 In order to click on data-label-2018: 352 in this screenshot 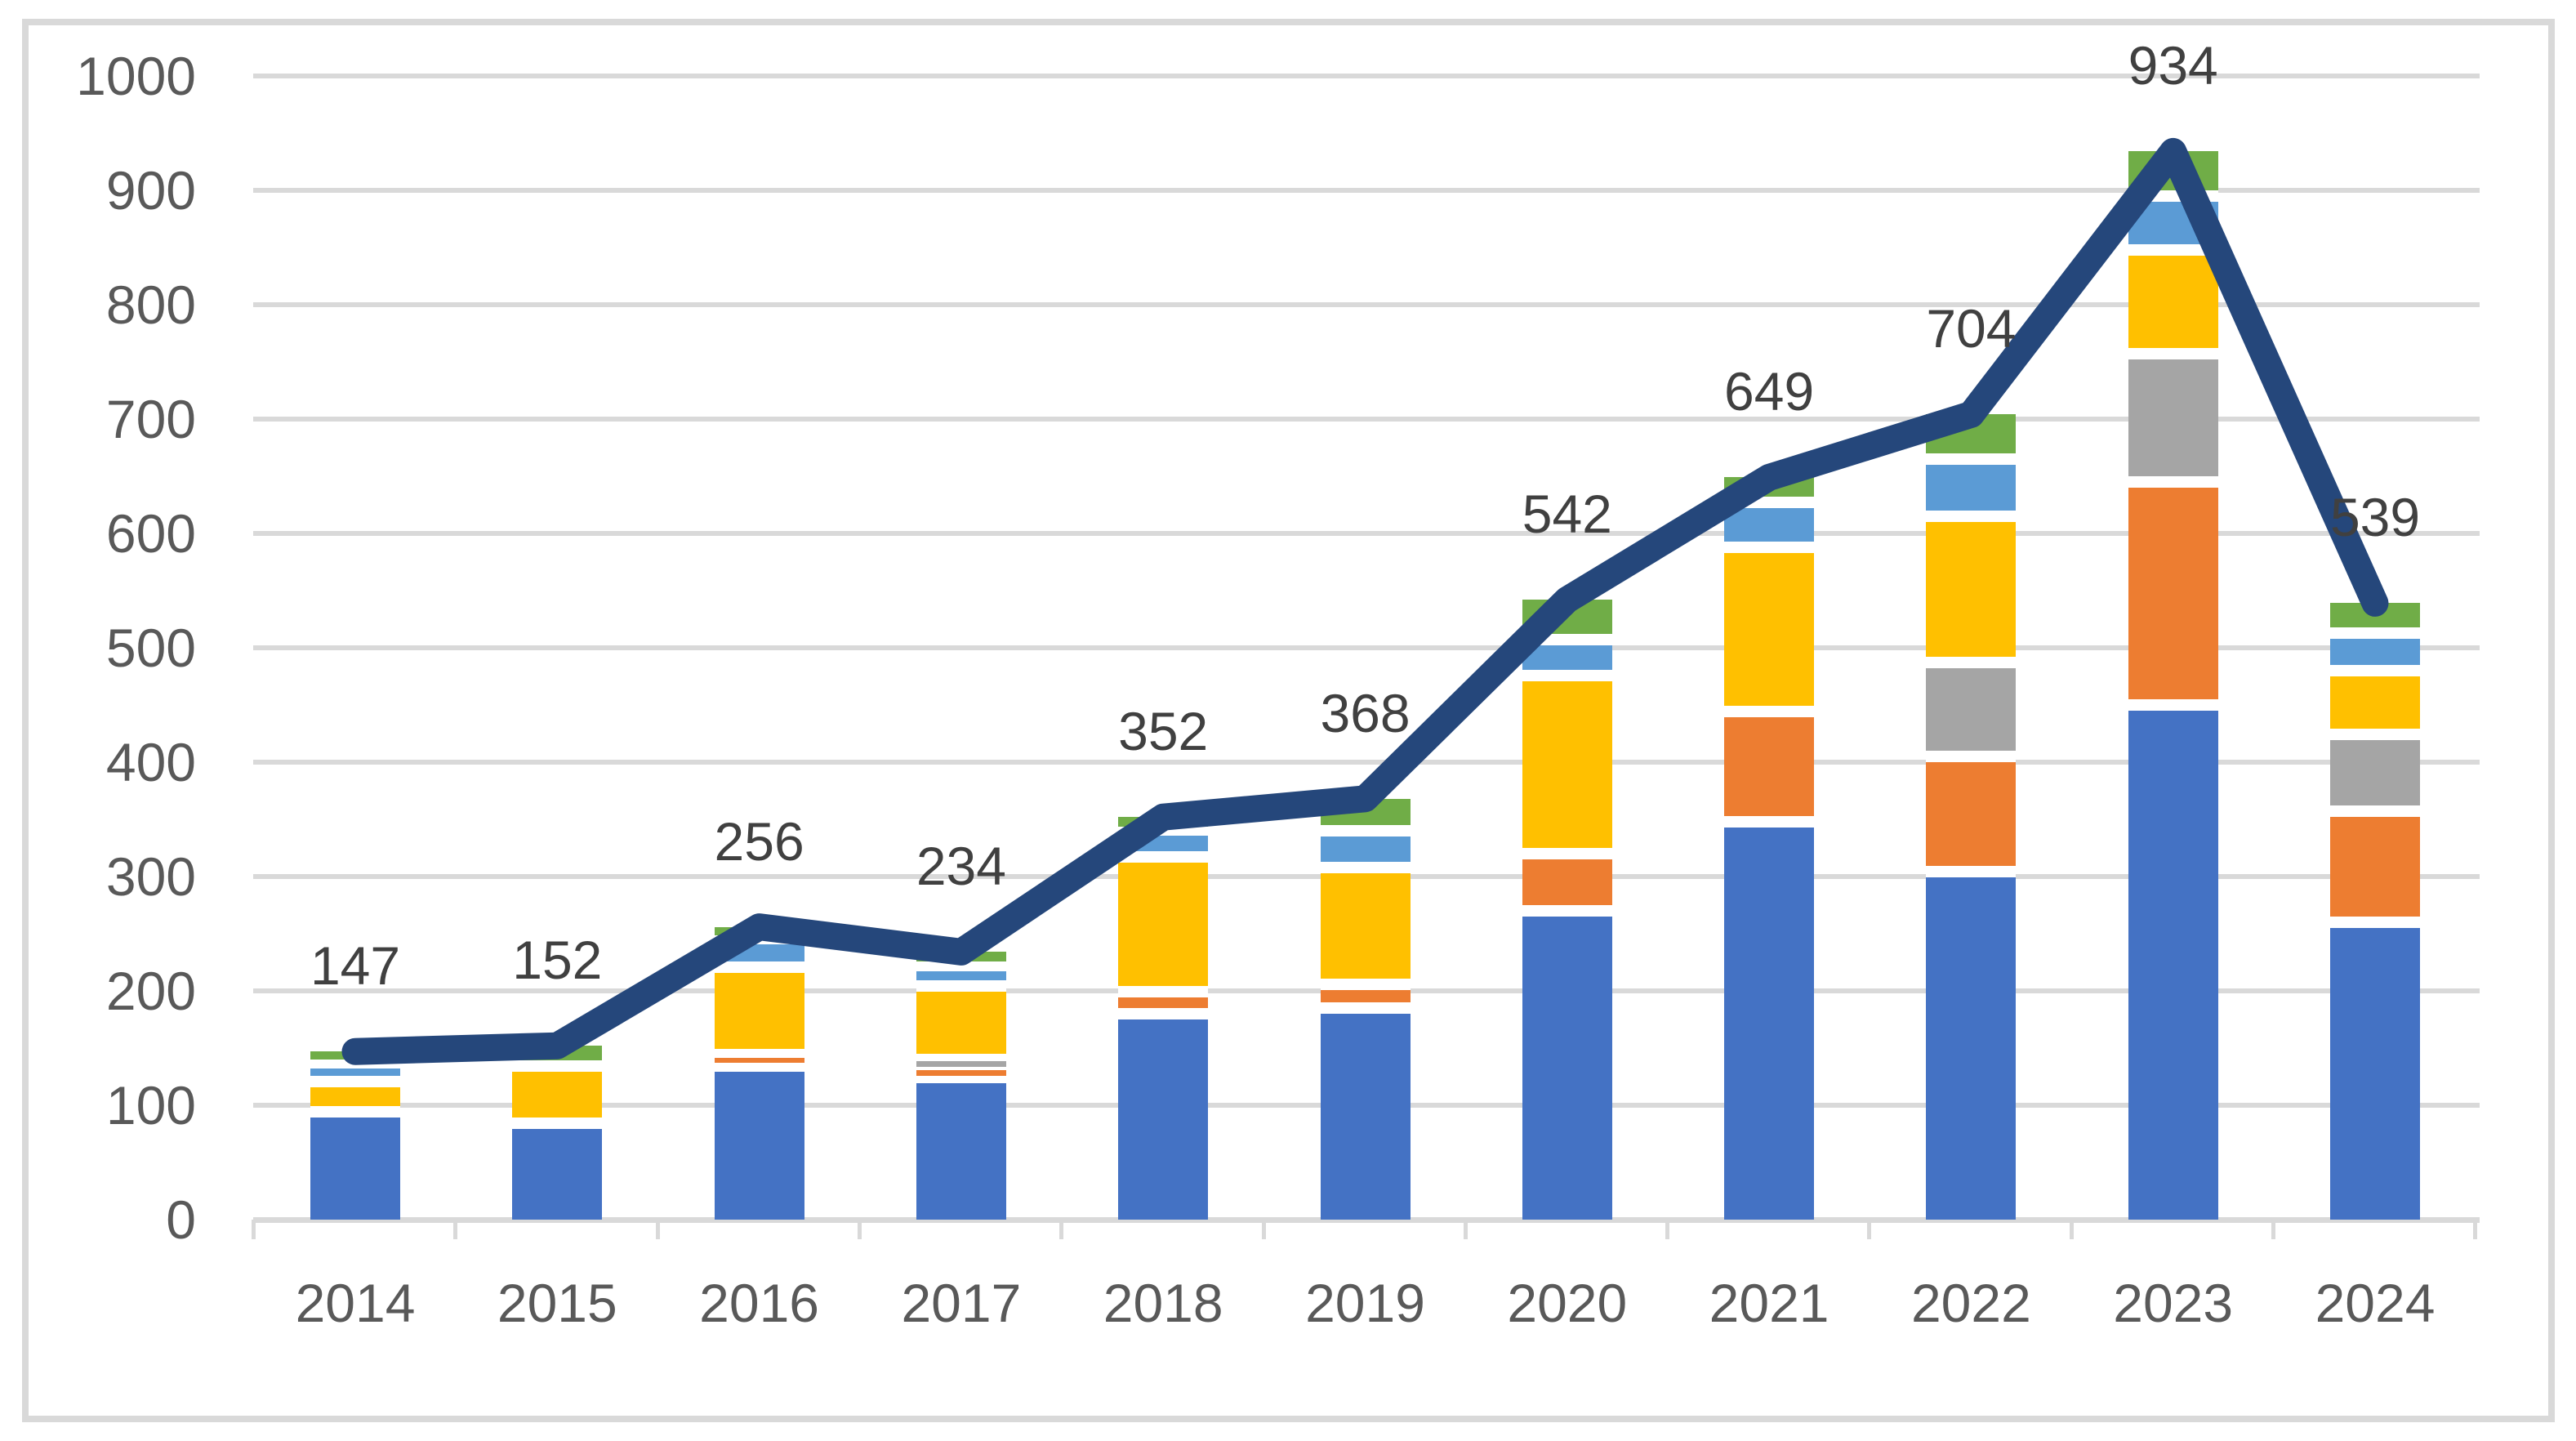, I will do `click(1163, 731)`.